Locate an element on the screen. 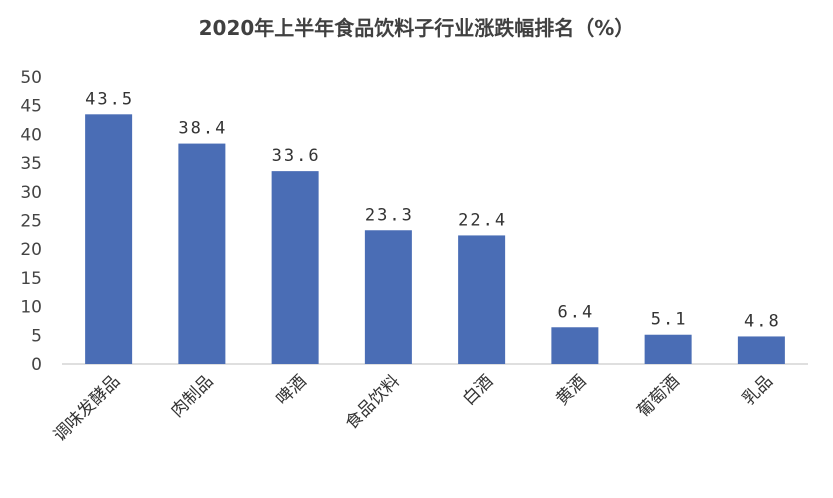 The height and width of the screenshot is (498, 833). y-tick-label: 30 is located at coordinates (31, 193).